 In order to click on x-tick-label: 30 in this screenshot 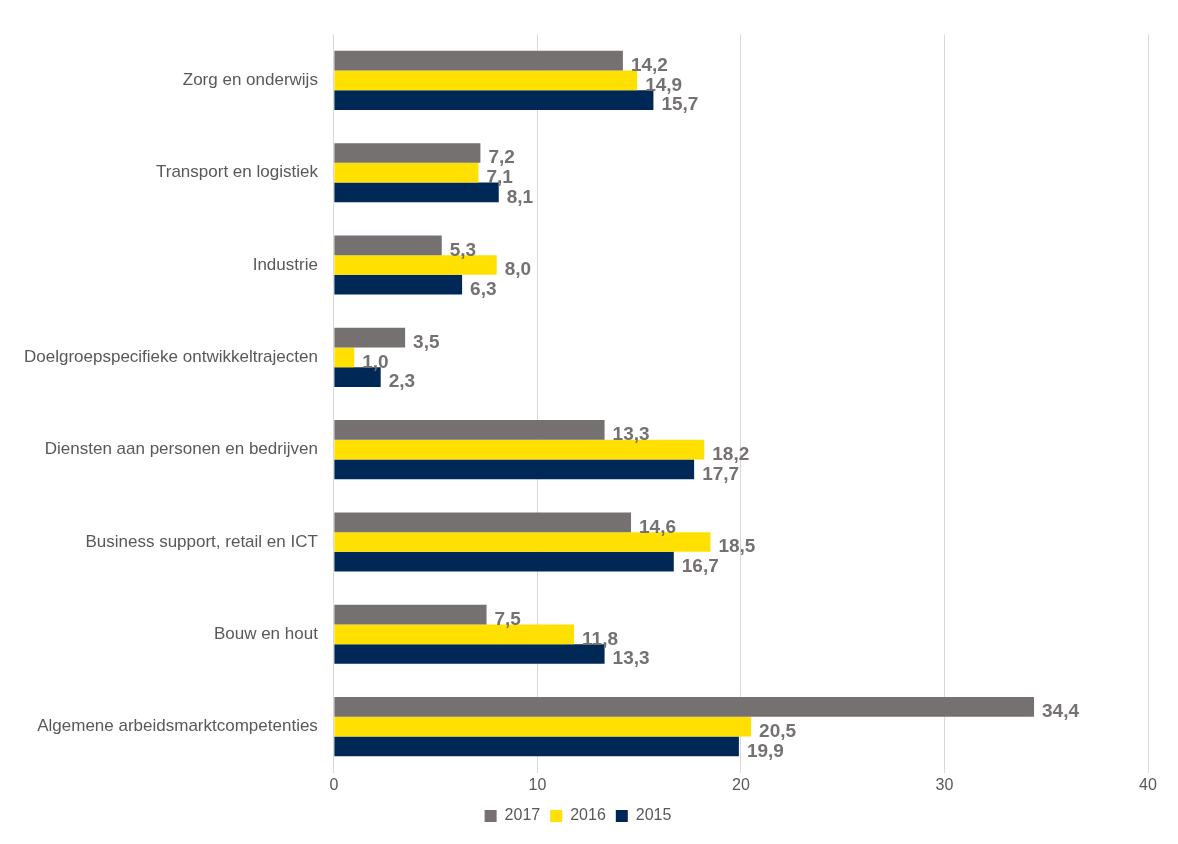, I will do `click(944, 784)`.